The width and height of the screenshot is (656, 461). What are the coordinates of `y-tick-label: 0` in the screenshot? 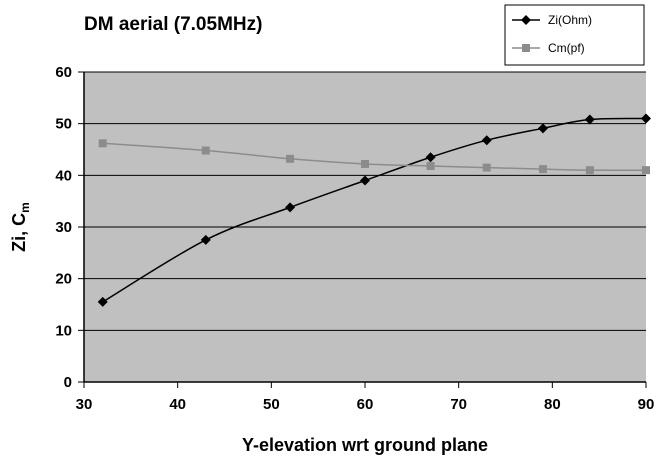 It's located at (68, 382).